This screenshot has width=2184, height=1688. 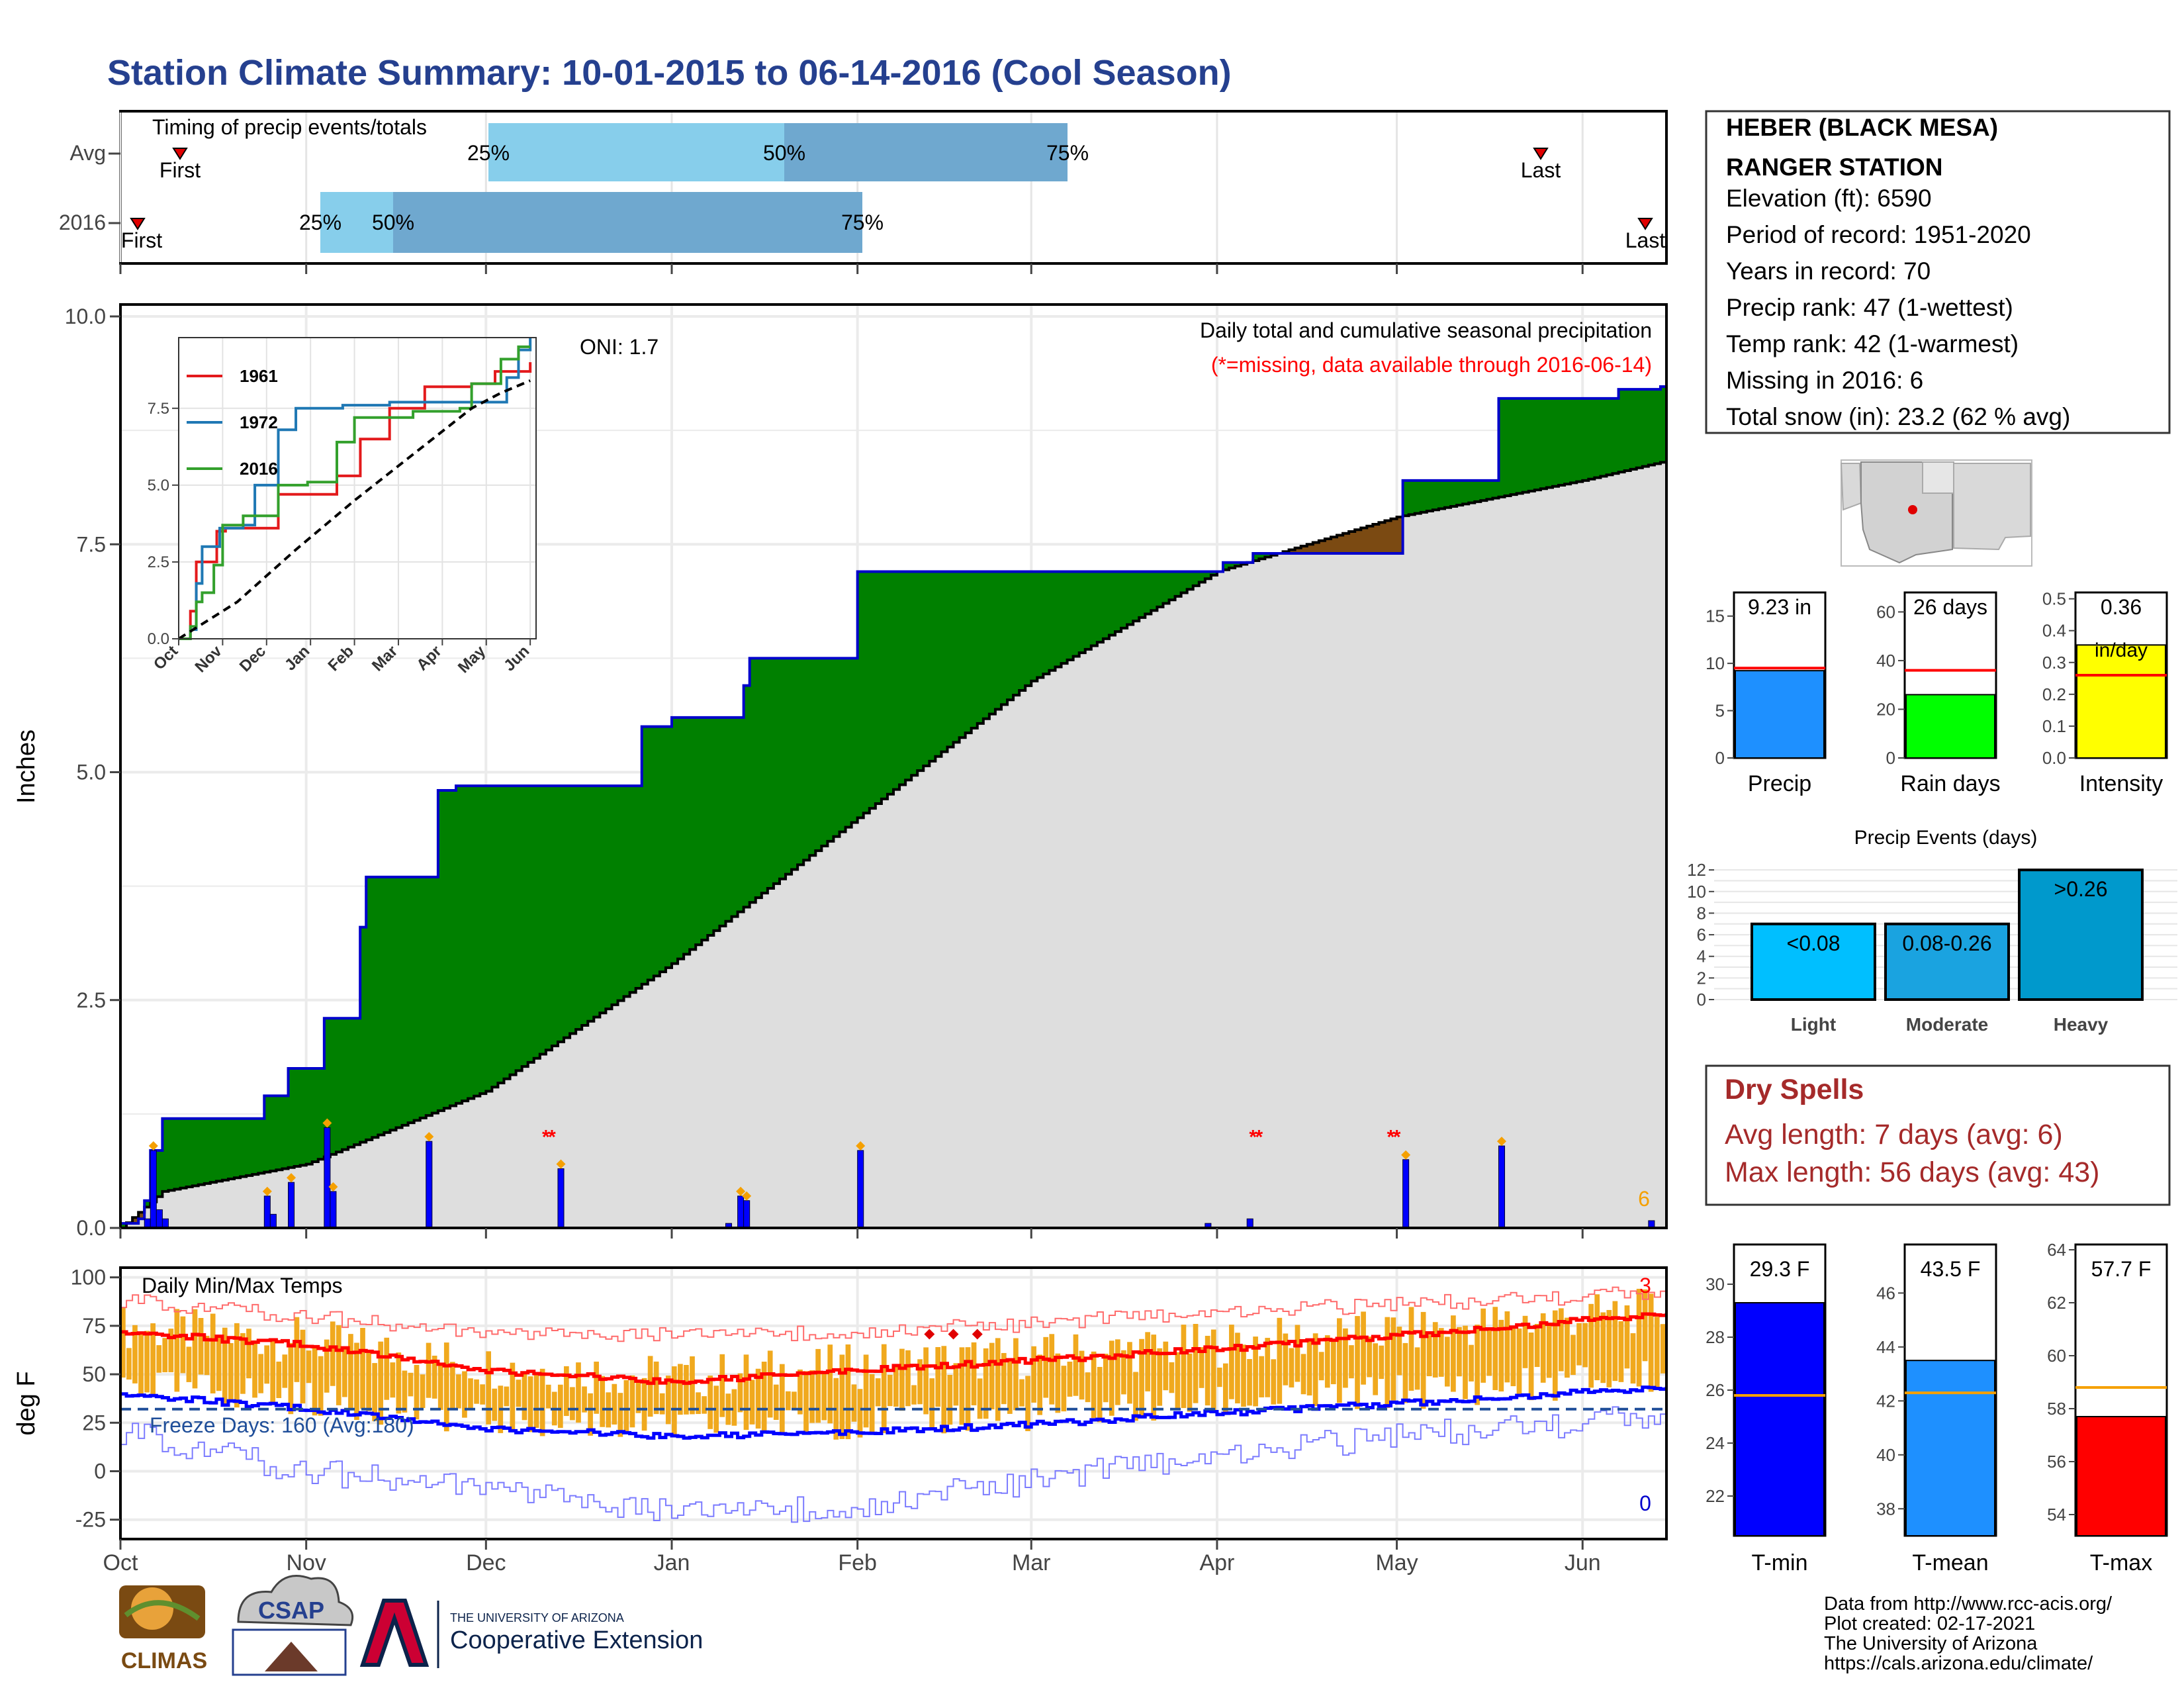 I want to click on temp-summary-label: T-max, so click(x=2121, y=1562).